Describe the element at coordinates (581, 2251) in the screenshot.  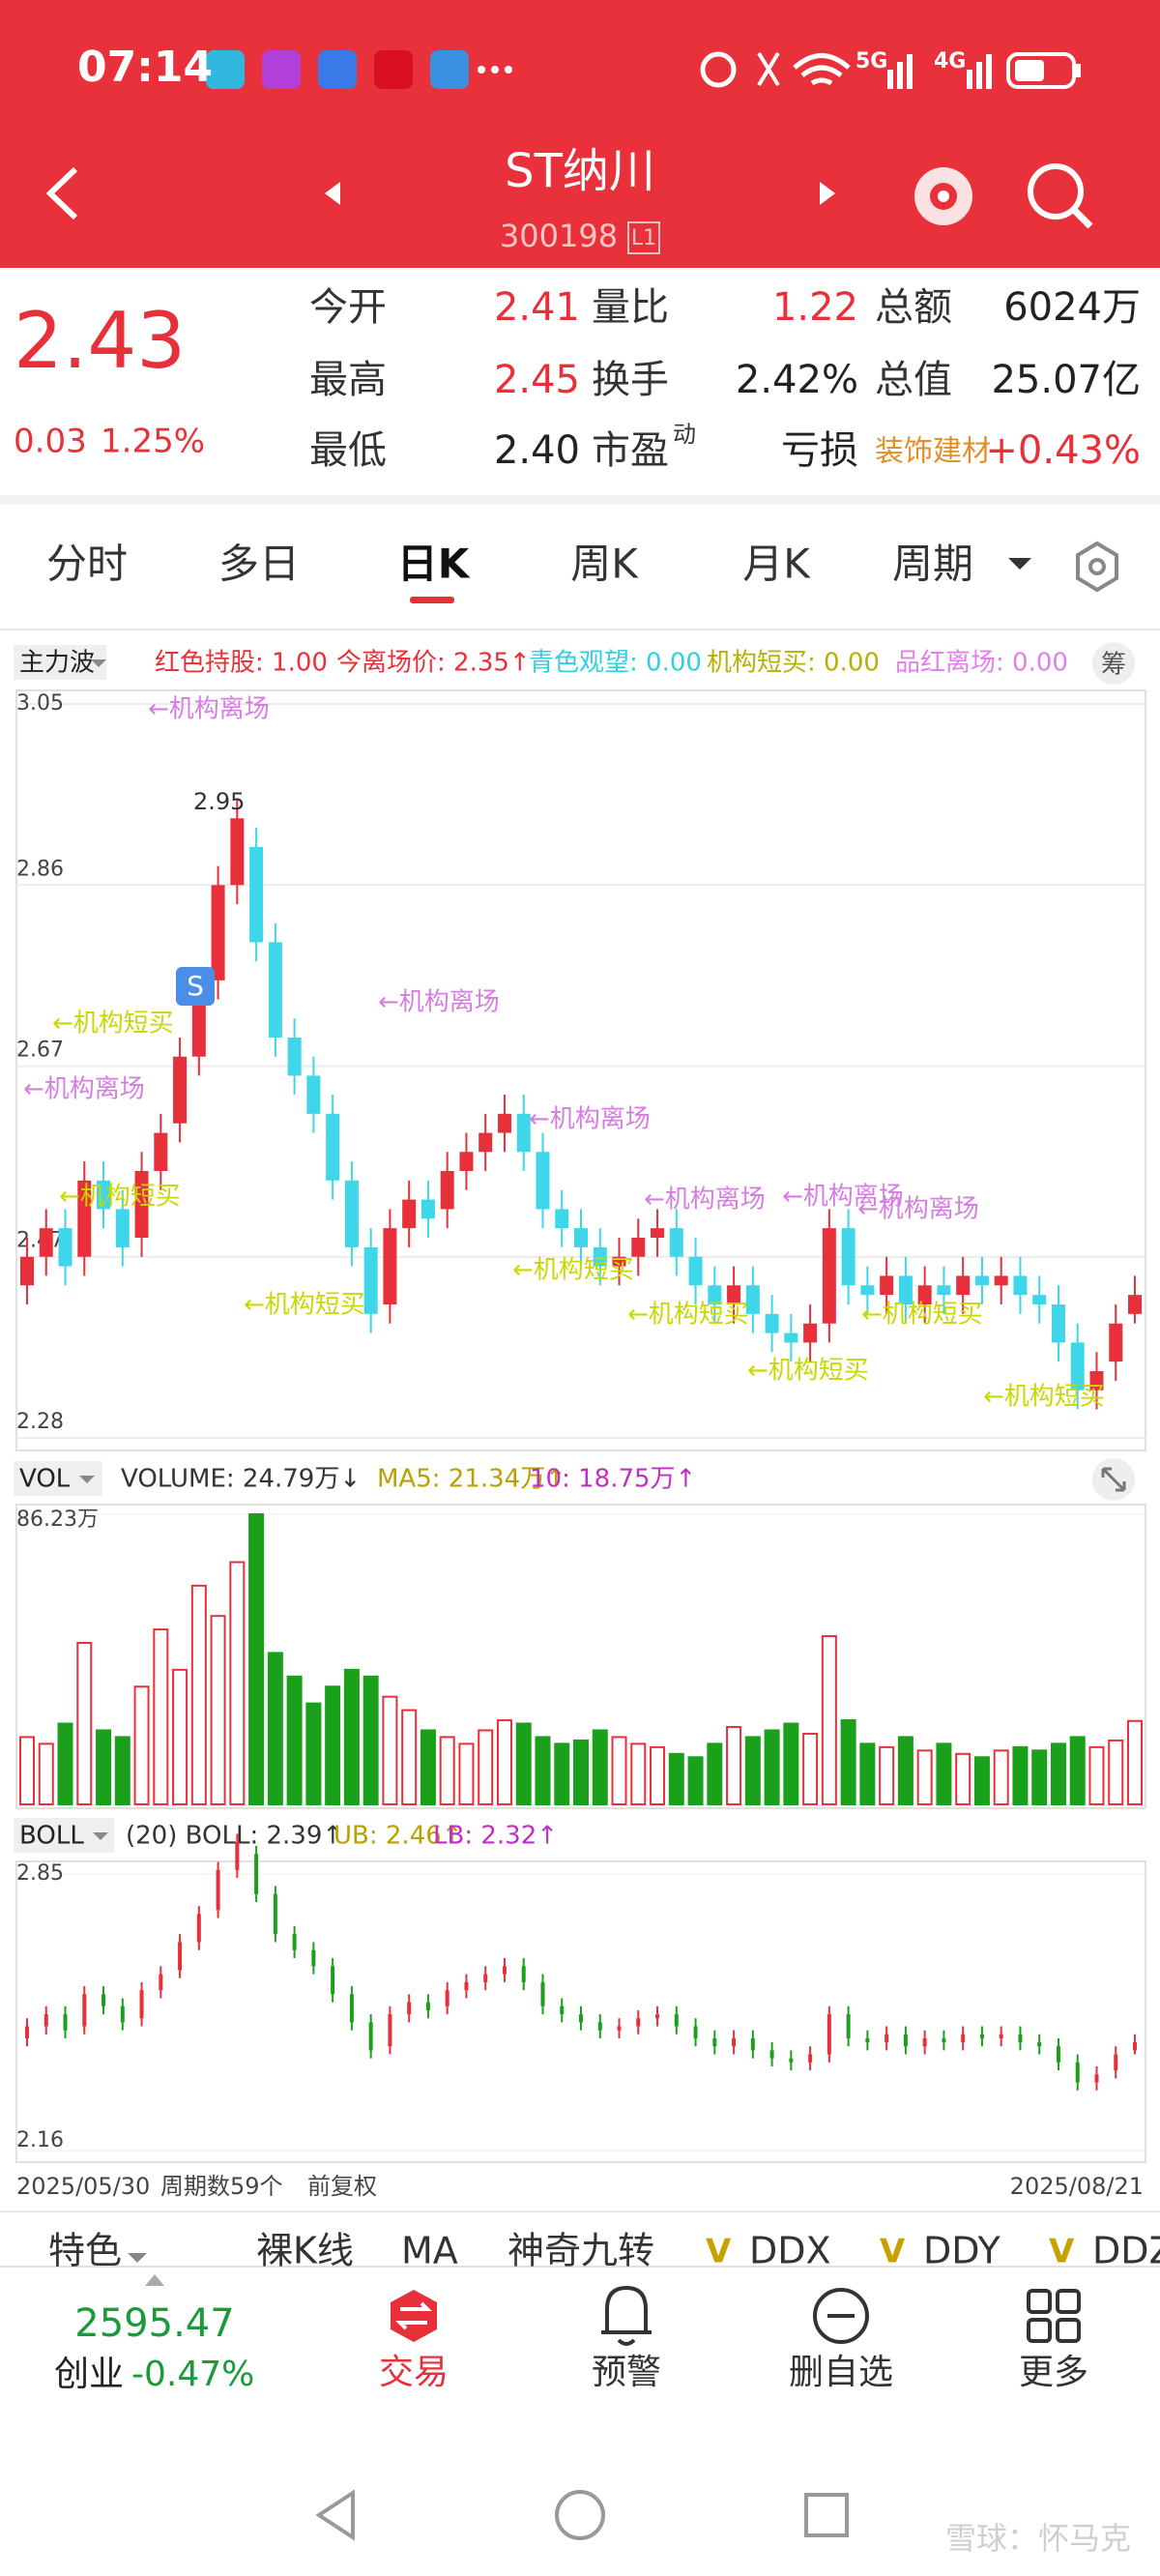
I see `indicator-tab: 神奇九转` at that location.